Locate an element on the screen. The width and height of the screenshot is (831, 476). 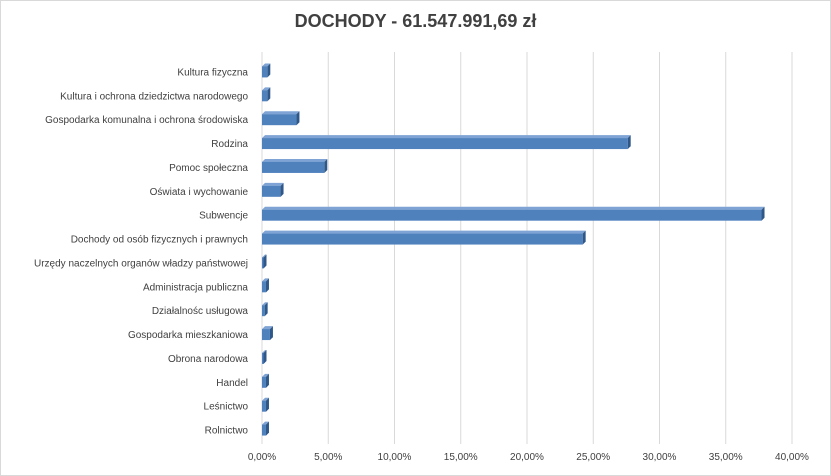
category-label: Subwencje is located at coordinates (223, 216).